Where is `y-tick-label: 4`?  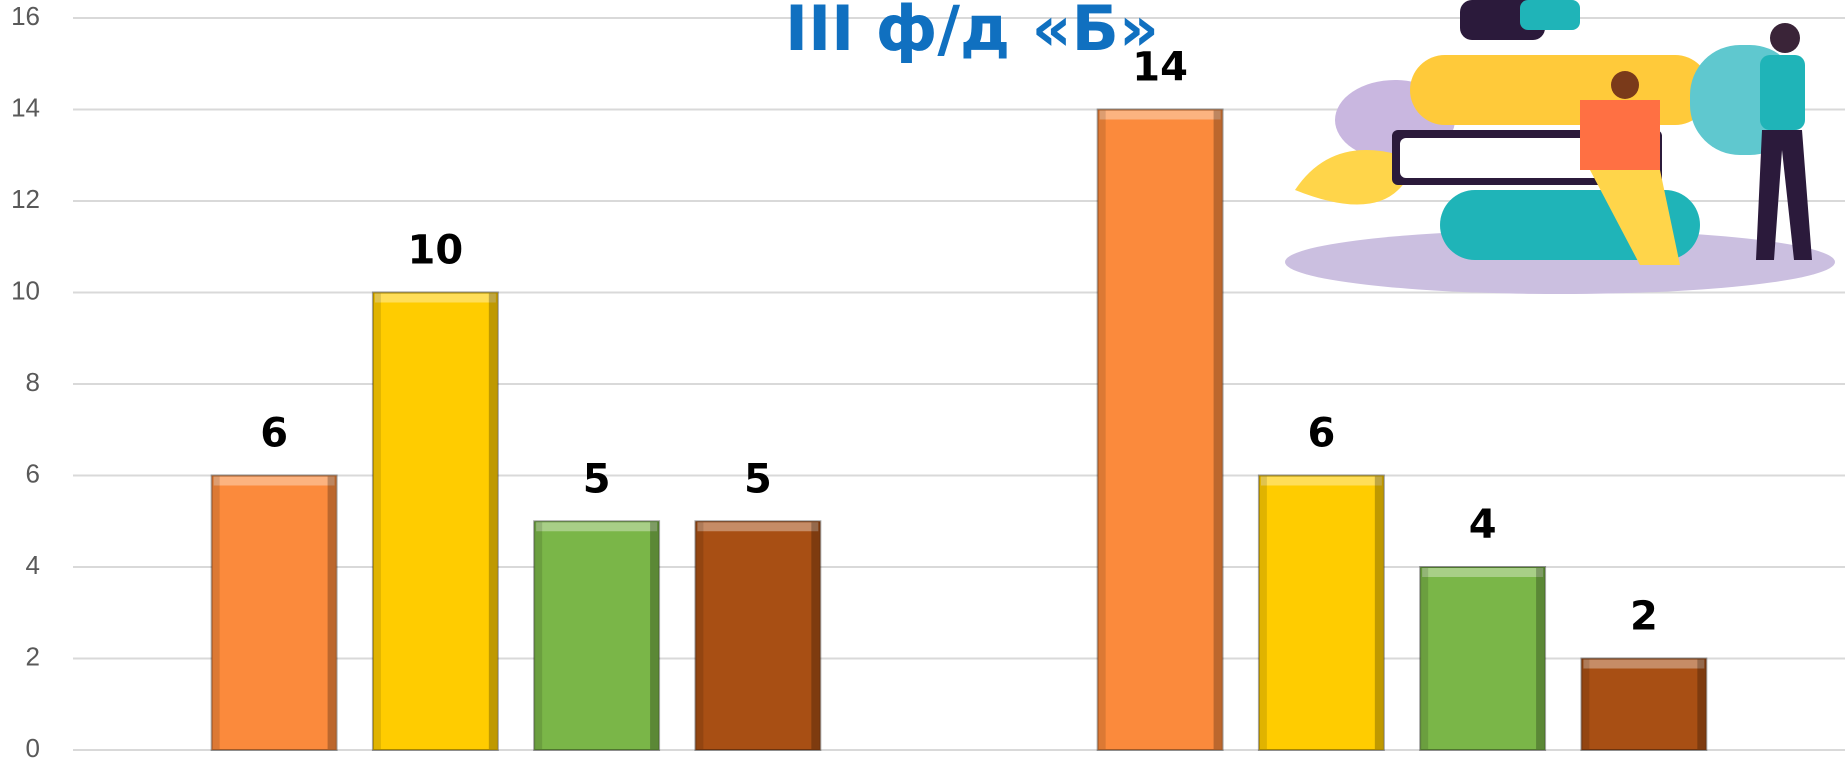 y-tick-label: 4 is located at coordinates (33, 565).